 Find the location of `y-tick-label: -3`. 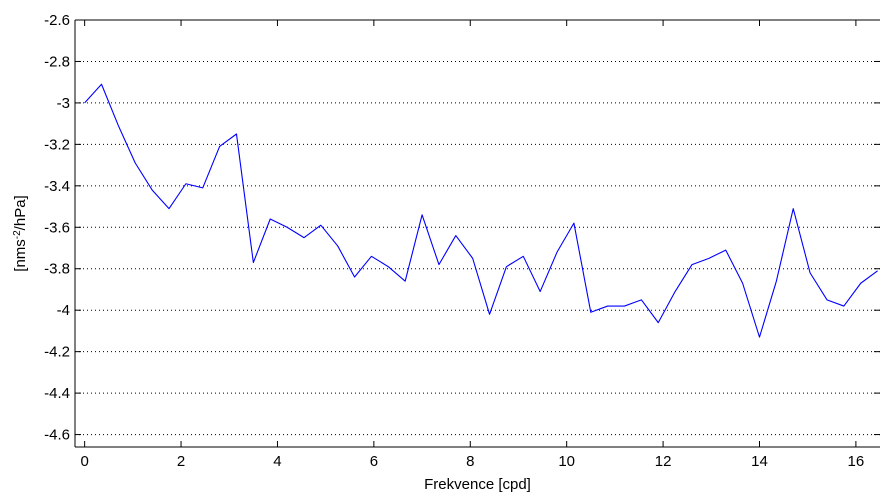

y-tick-label: -3 is located at coordinates (63, 103).